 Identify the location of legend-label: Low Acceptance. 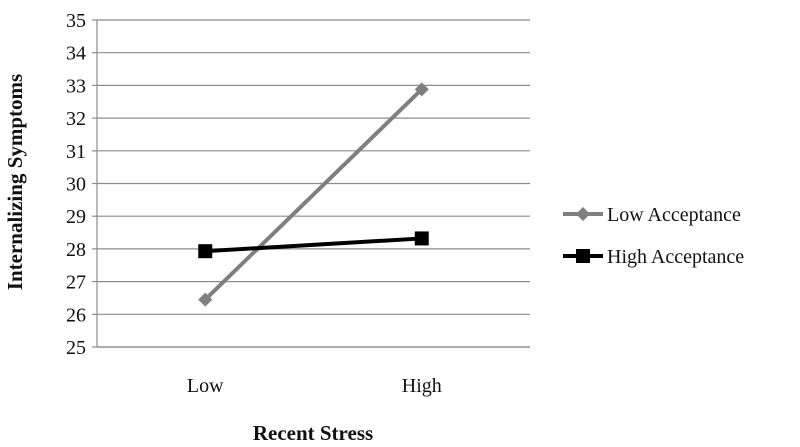
(674, 215).